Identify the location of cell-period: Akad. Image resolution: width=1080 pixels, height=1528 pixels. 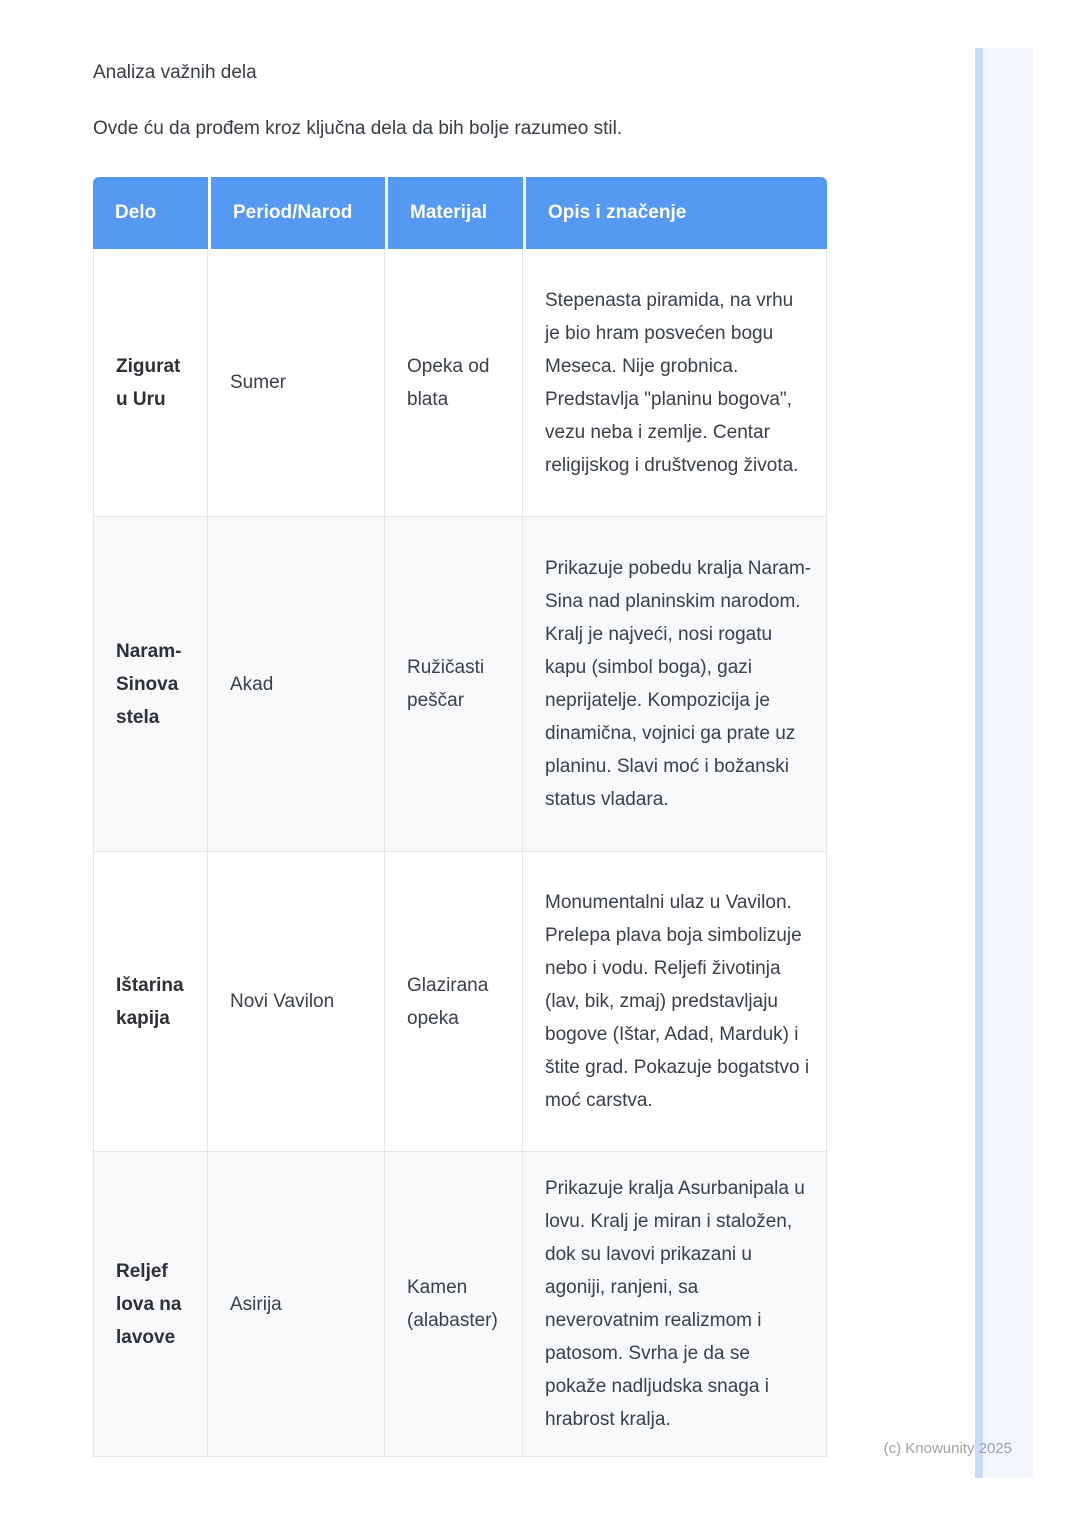
(296, 684).